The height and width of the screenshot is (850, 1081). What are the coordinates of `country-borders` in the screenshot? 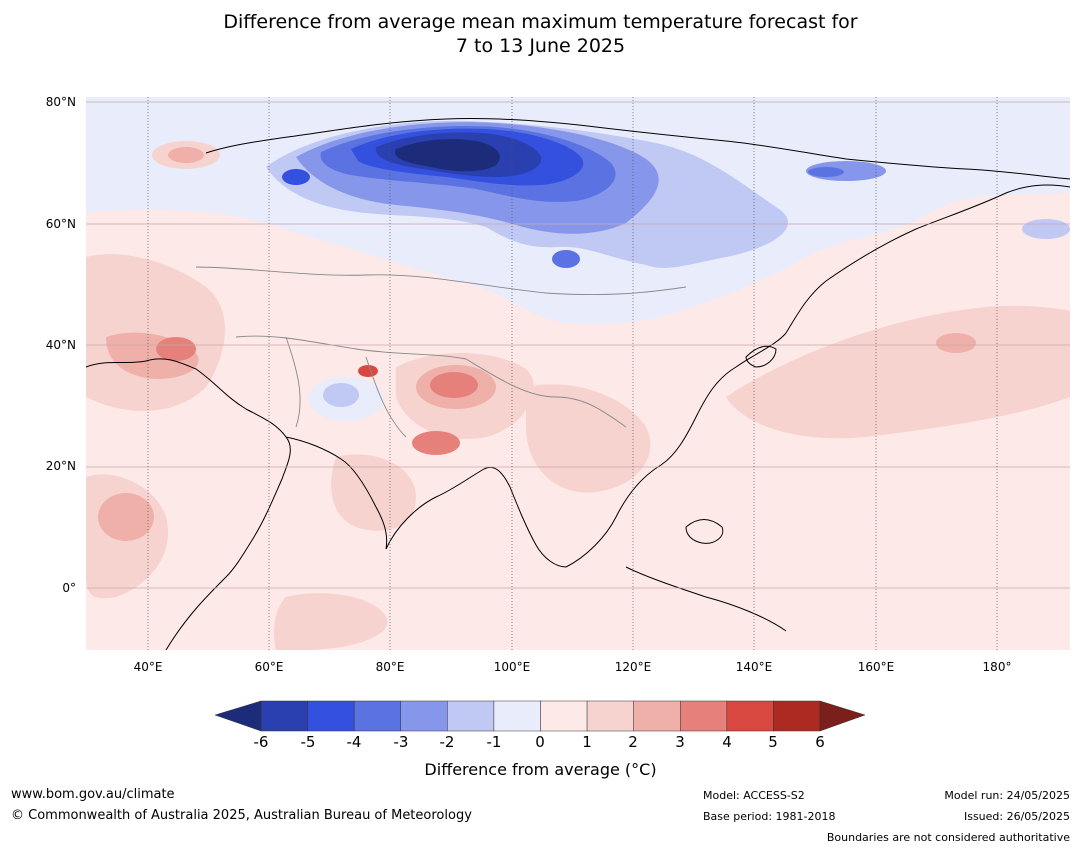 It's located at (441, 352).